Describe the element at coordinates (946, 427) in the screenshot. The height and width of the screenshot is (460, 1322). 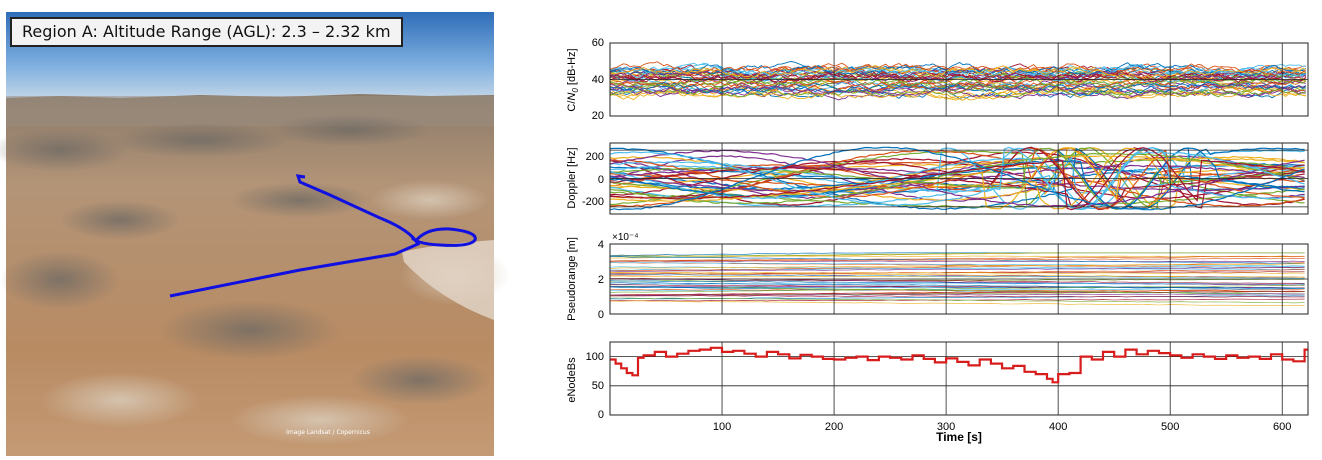
I see `enodebs-xtick-label: 300` at that location.